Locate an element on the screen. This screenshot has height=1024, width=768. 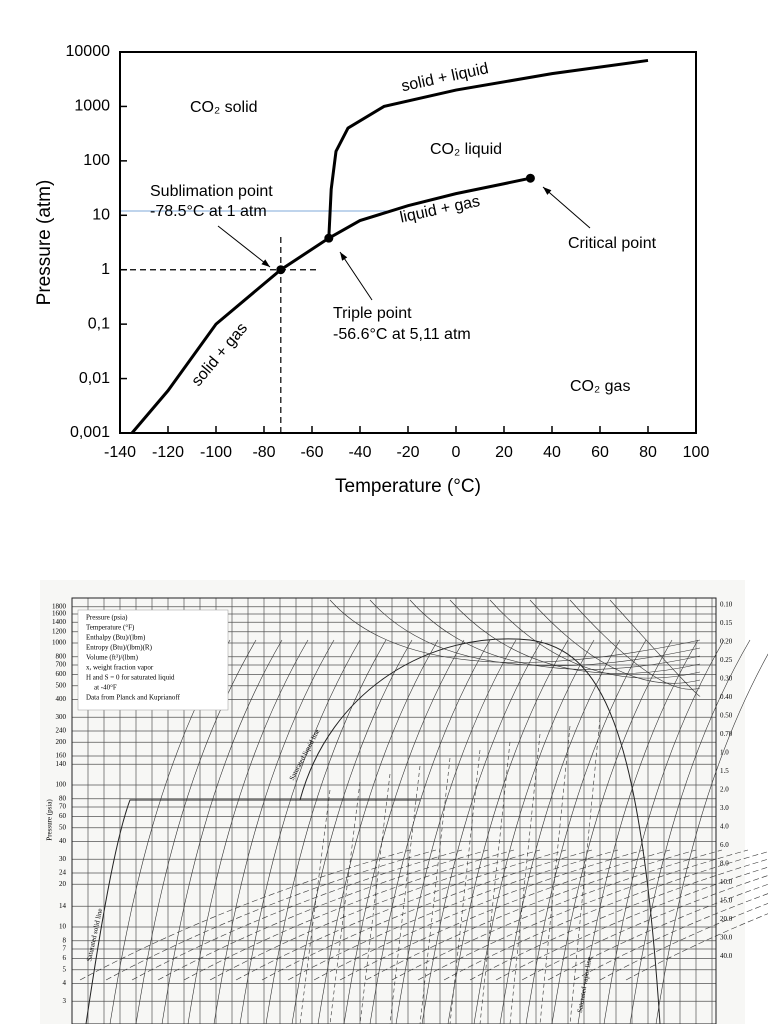
pe-right-label: 0.10 is located at coordinates (726, 605).